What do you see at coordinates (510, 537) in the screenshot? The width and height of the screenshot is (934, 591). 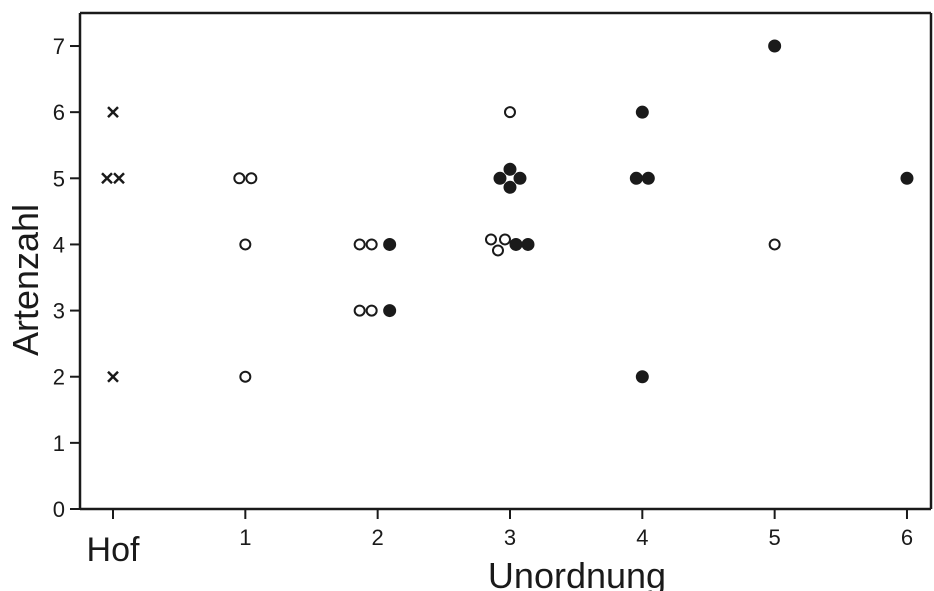 I see `x-tick-label: 3` at bounding box center [510, 537].